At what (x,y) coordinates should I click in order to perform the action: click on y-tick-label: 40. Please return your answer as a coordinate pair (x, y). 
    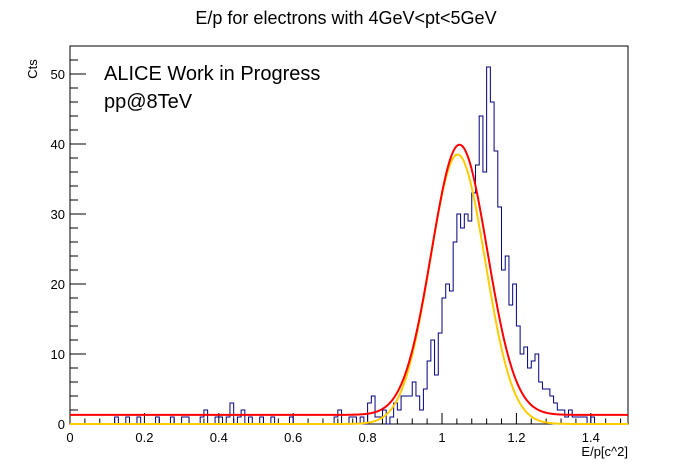
    Looking at the image, I should click on (58, 144).